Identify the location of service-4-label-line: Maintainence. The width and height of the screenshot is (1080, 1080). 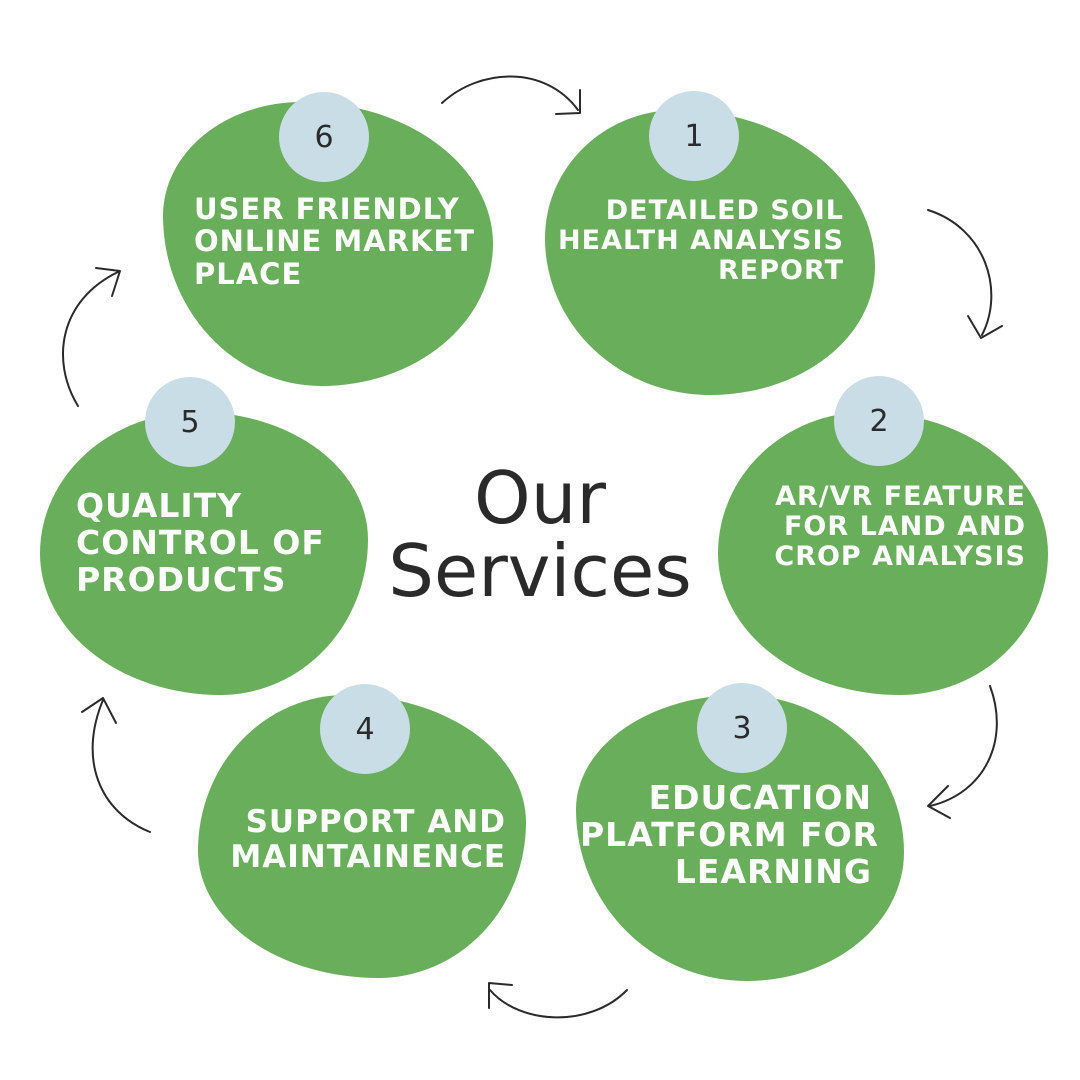
(368, 856).